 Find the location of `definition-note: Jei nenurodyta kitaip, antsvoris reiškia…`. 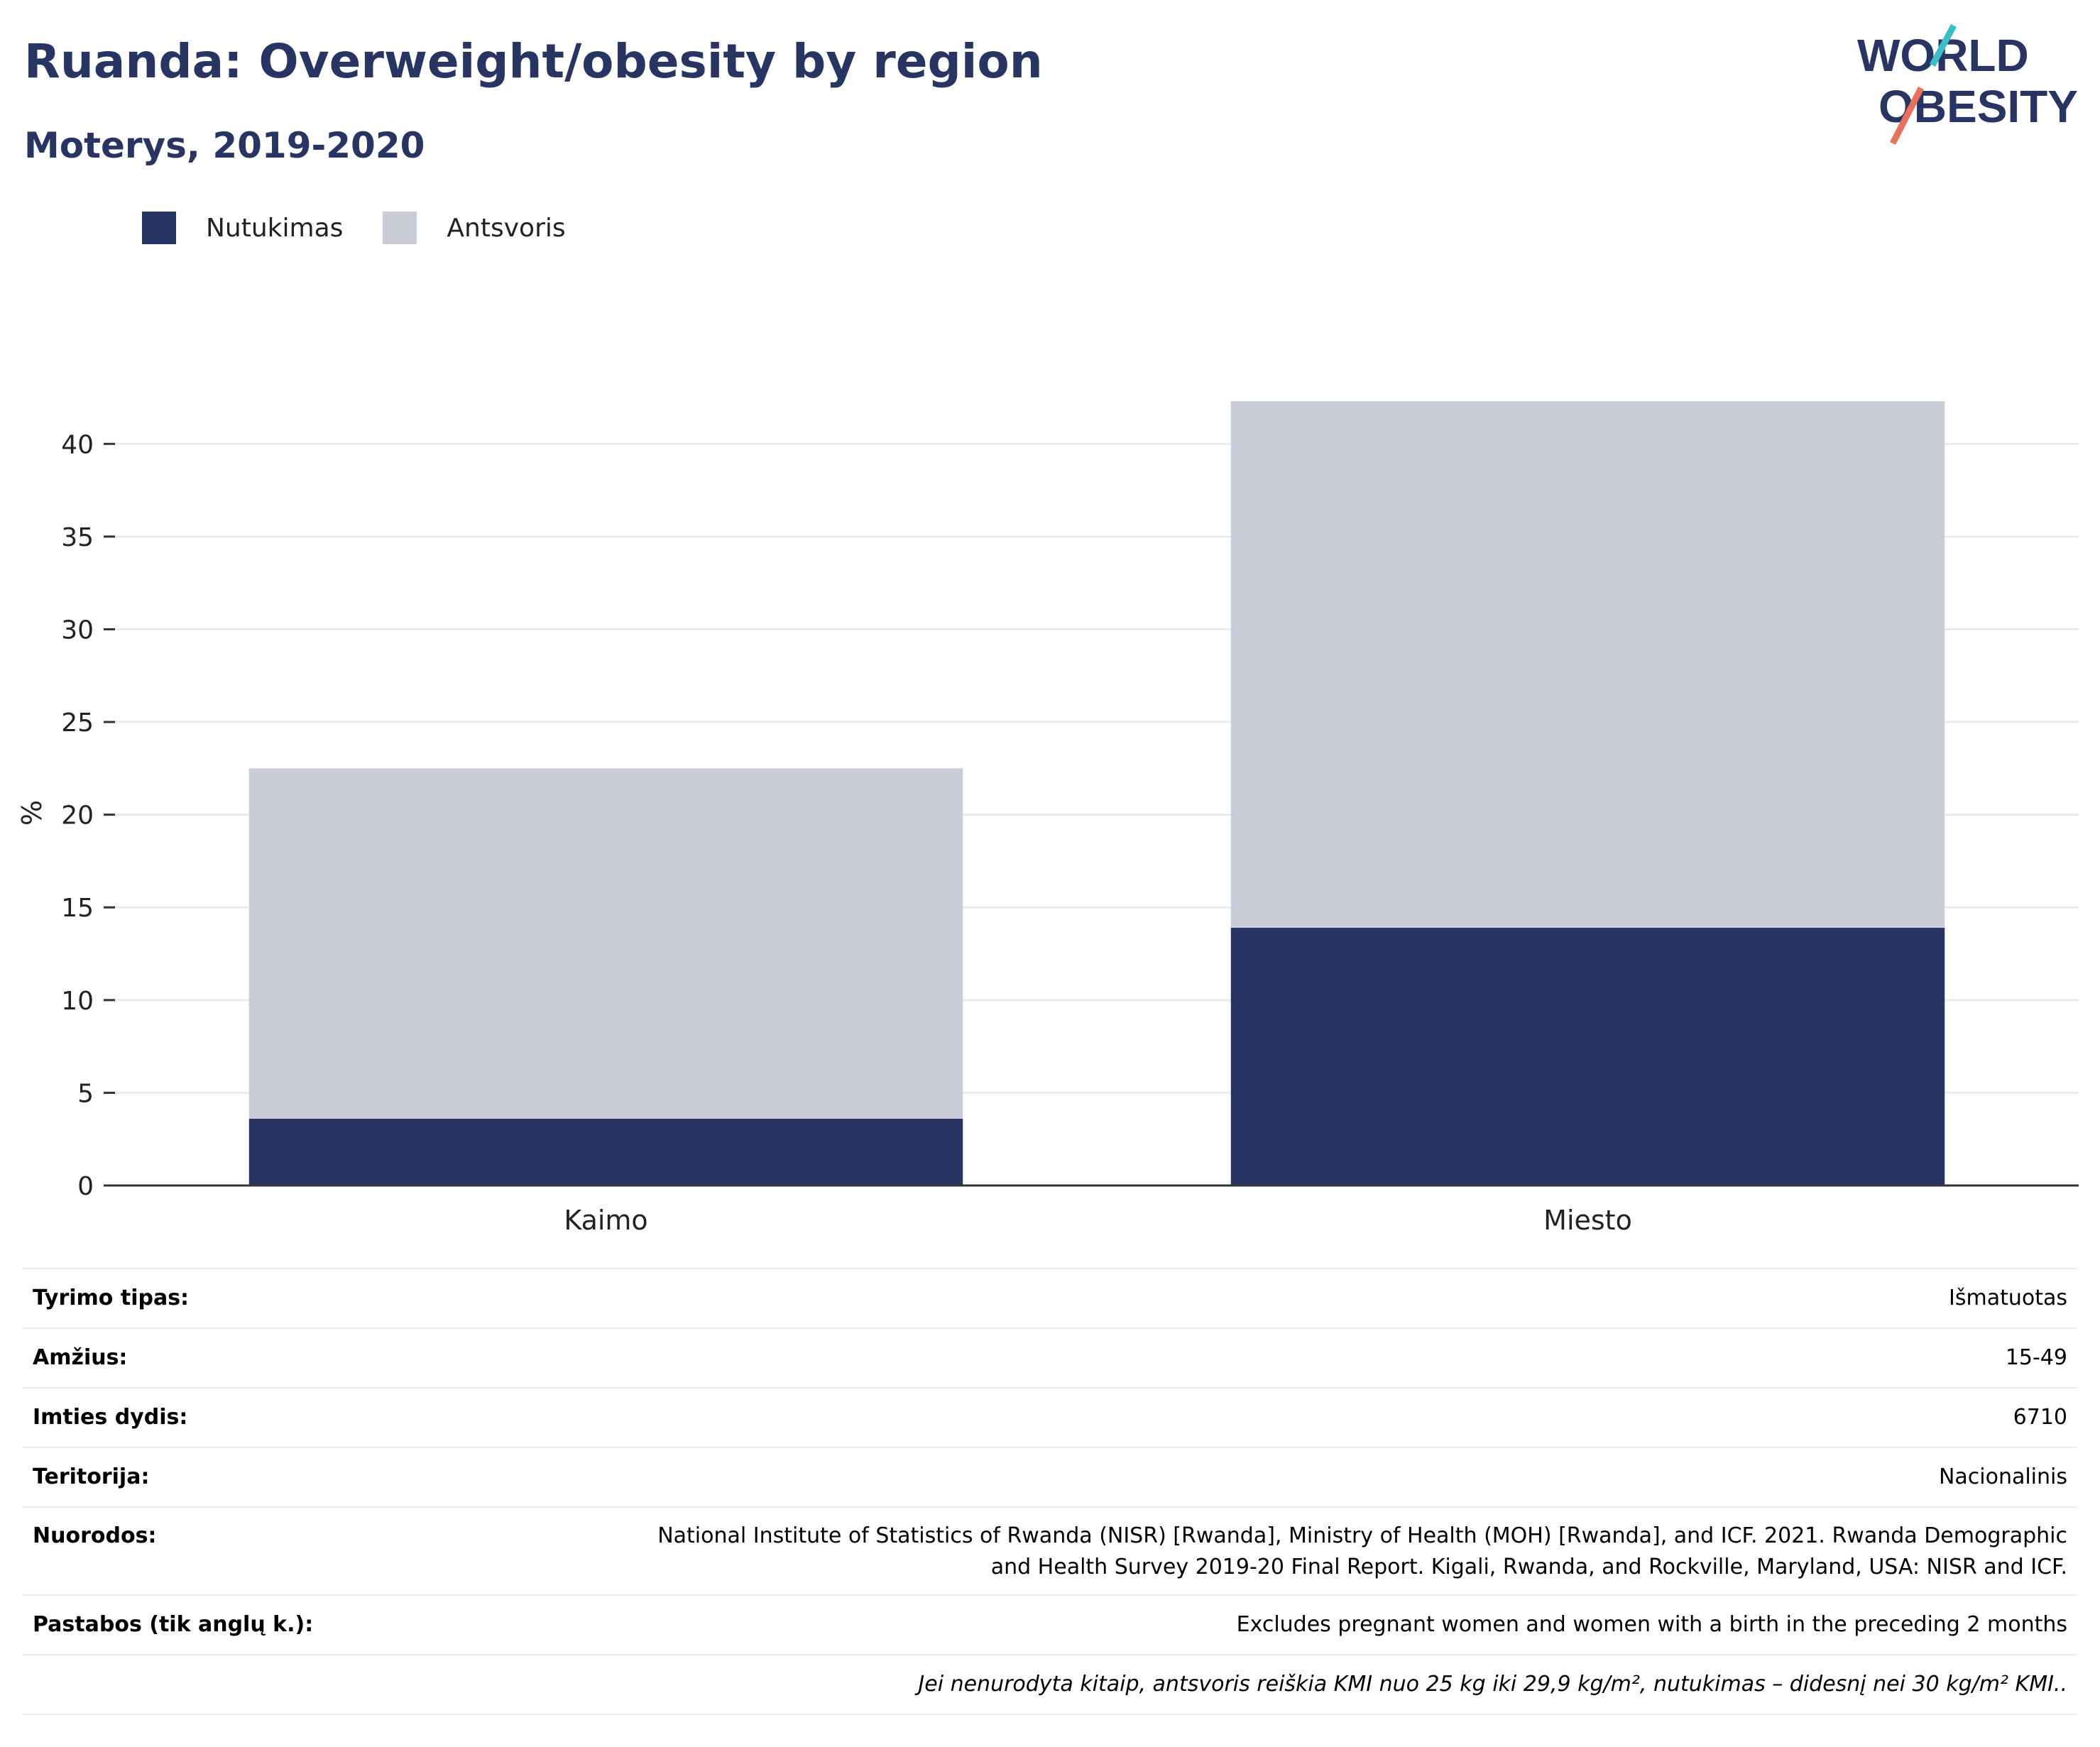

definition-note: Jei nenurodyta kitaip, antsvoris reiškia… is located at coordinates (1209, 1684).